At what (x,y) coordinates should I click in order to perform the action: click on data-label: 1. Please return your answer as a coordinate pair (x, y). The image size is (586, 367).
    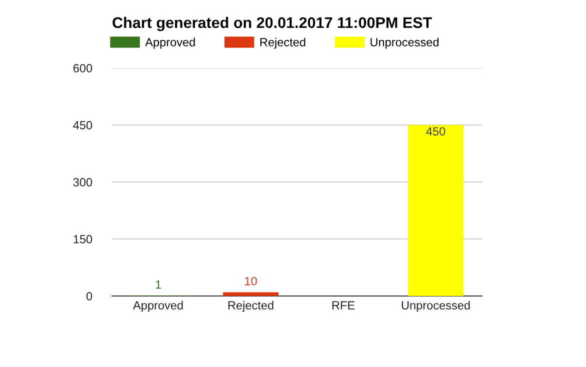
    Looking at the image, I should click on (158, 284).